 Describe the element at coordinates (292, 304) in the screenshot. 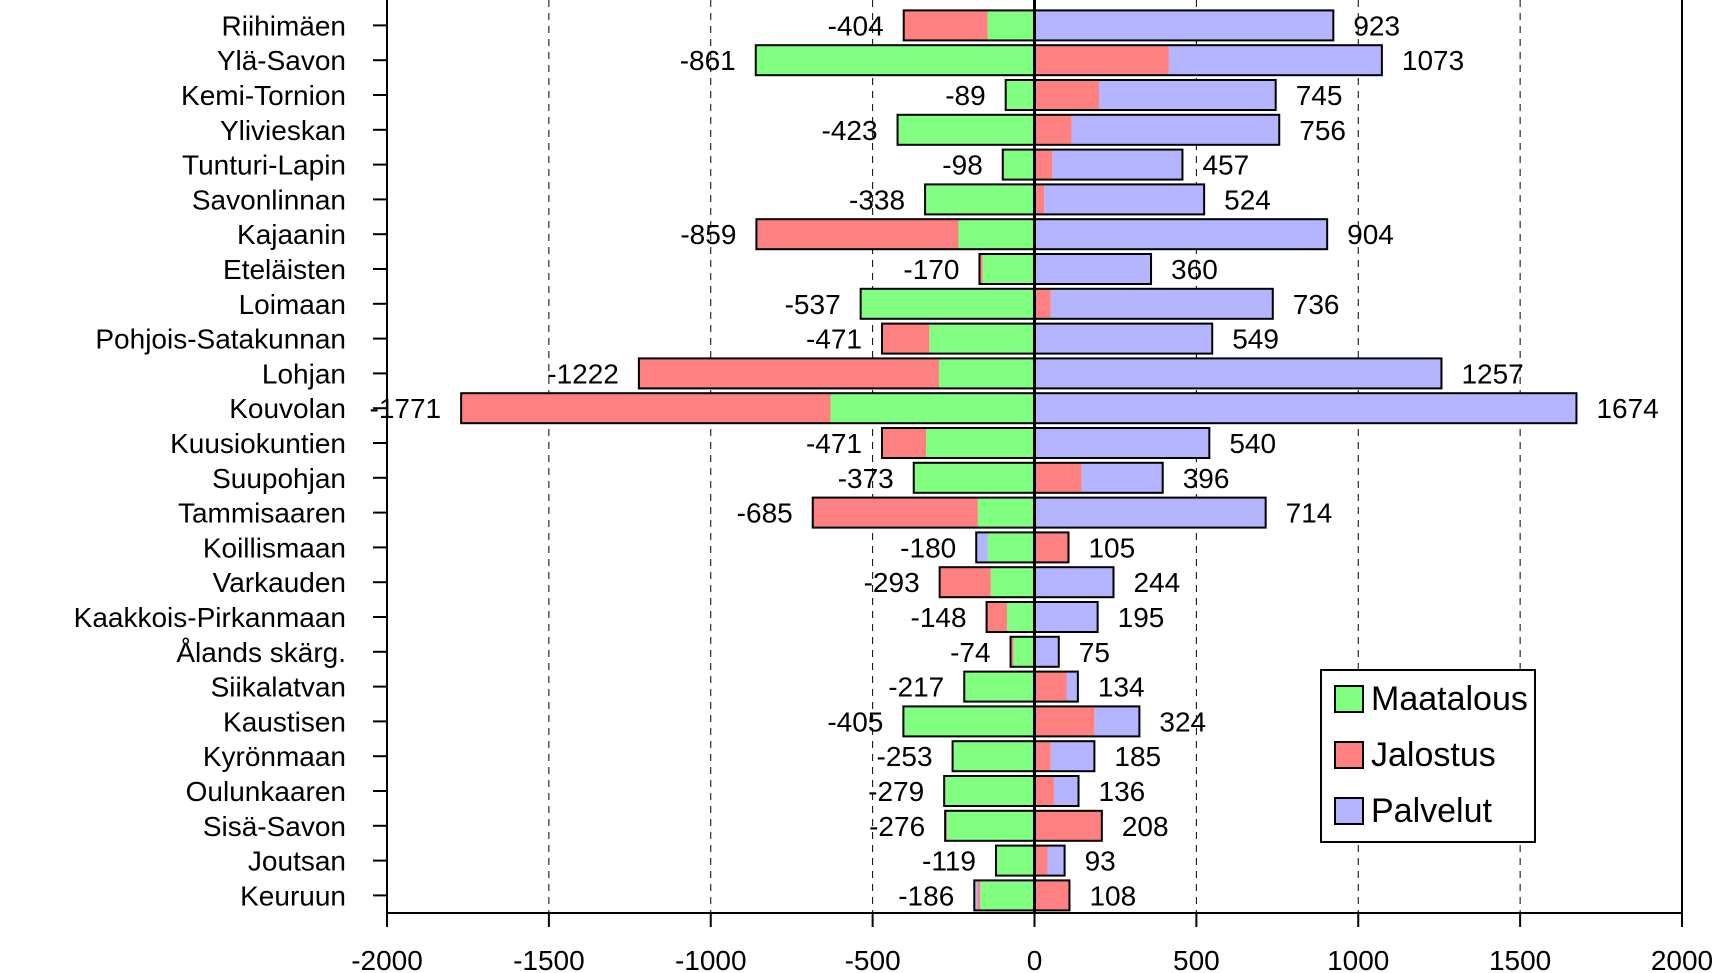

I see `category-label: Loimaan` at that location.